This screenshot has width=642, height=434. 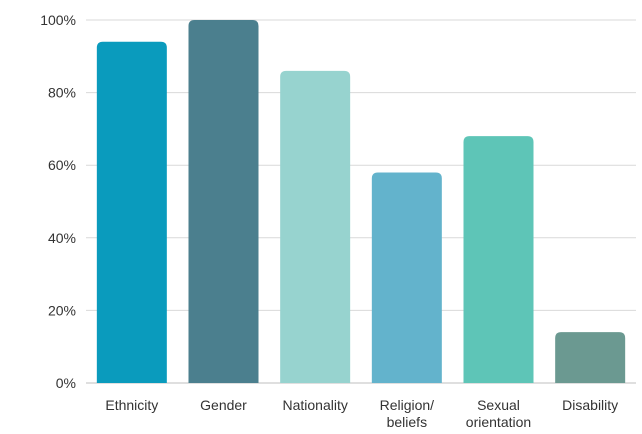 What do you see at coordinates (223, 201) in the screenshot?
I see `bar-gender` at bounding box center [223, 201].